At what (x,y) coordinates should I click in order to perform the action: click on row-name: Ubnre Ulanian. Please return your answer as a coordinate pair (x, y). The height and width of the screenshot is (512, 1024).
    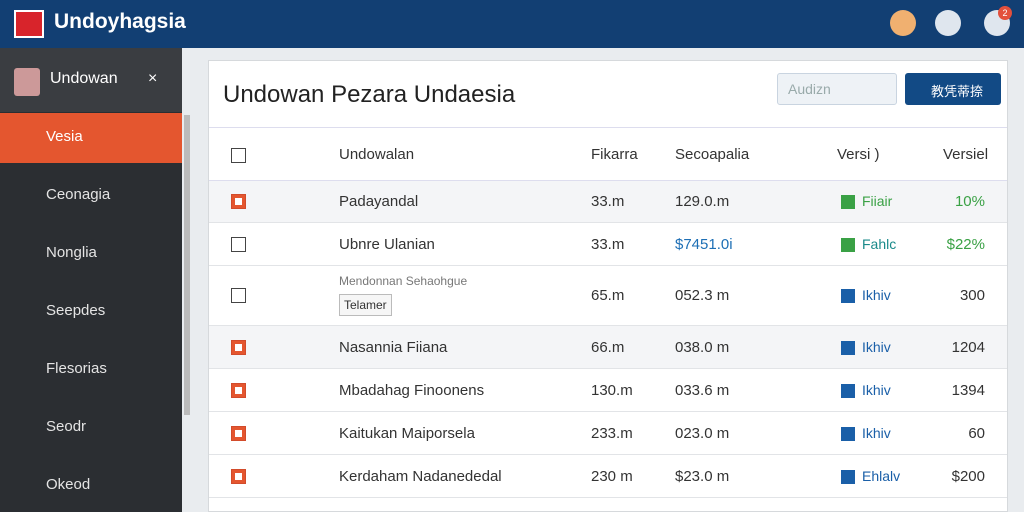
    Looking at the image, I should click on (387, 244).